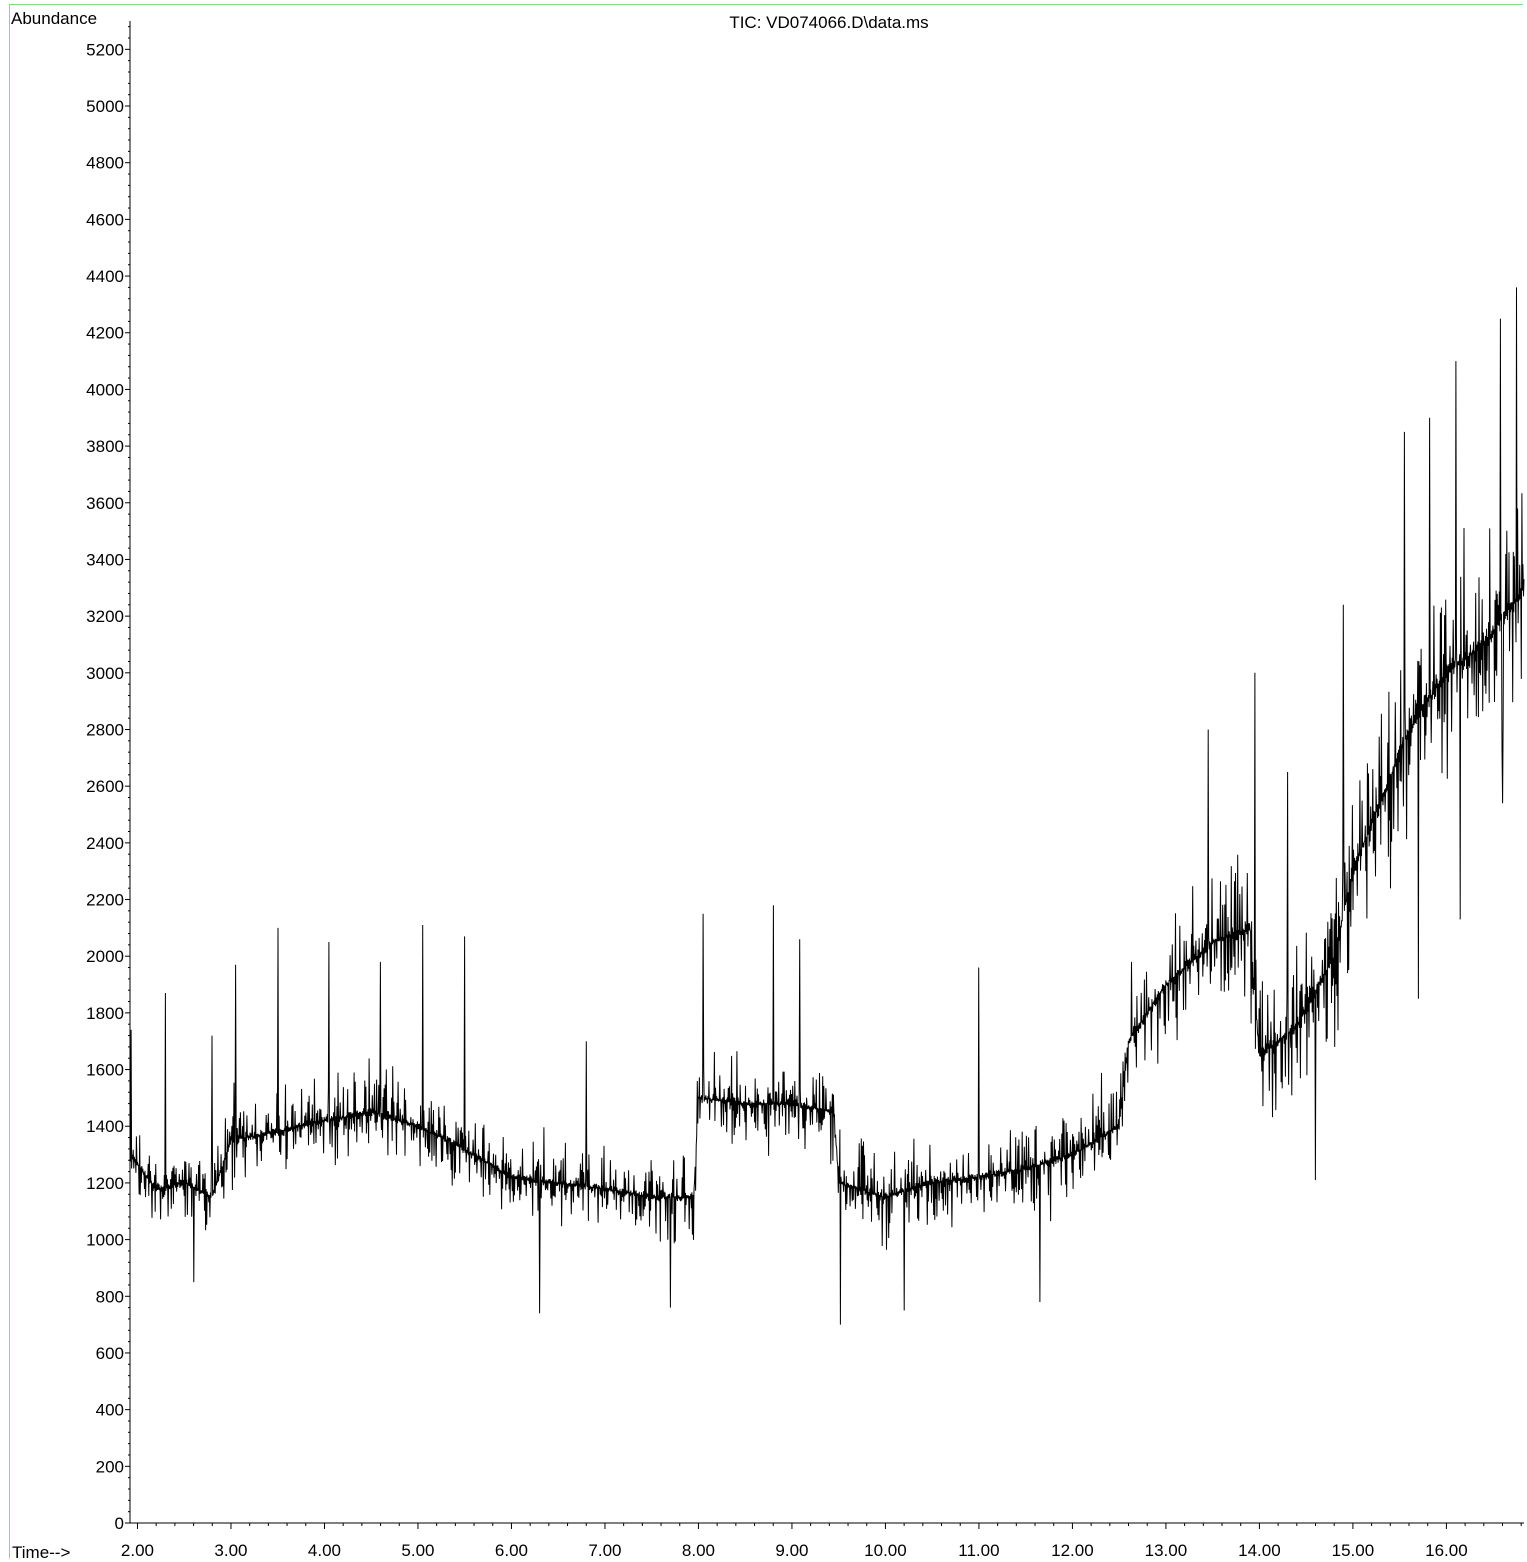 This screenshot has height=1562, width=1527. Describe the element at coordinates (105, 1013) in the screenshot. I see `y-tick-label: 1800` at that location.